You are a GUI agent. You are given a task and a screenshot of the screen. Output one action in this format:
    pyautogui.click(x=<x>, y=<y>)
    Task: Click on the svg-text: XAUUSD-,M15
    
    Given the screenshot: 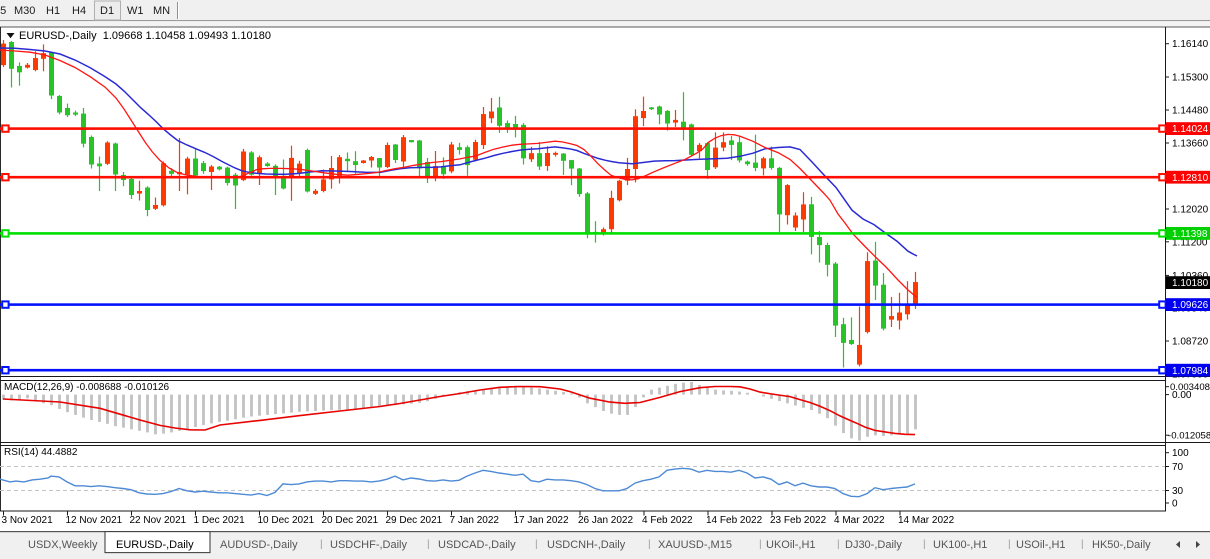 What is the action you would take?
    pyautogui.click(x=695, y=545)
    